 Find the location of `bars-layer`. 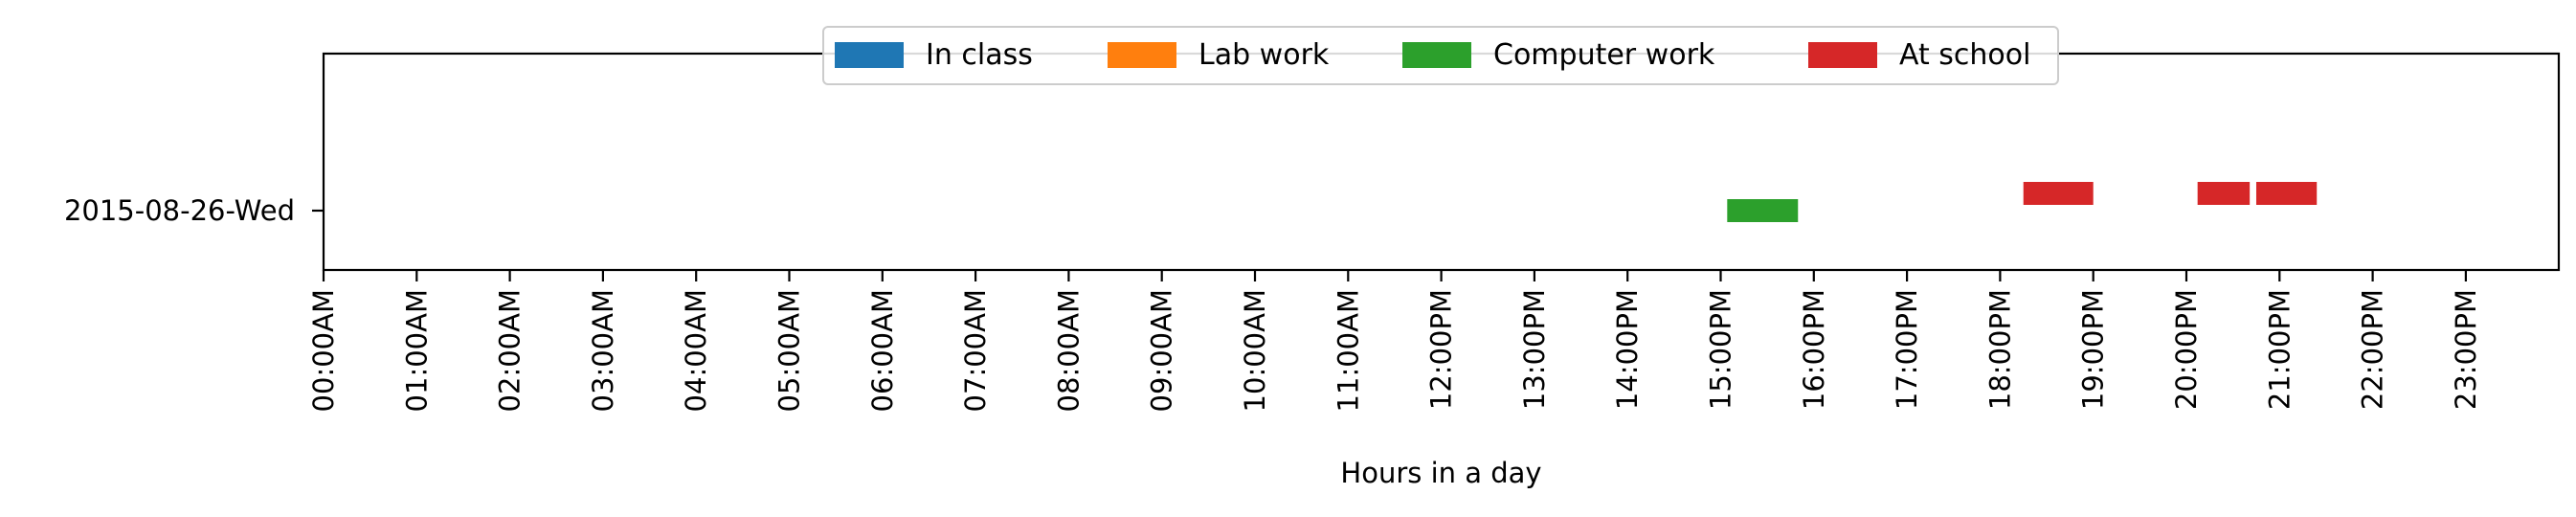

bars-layer is located at coordinates (2023, 202).